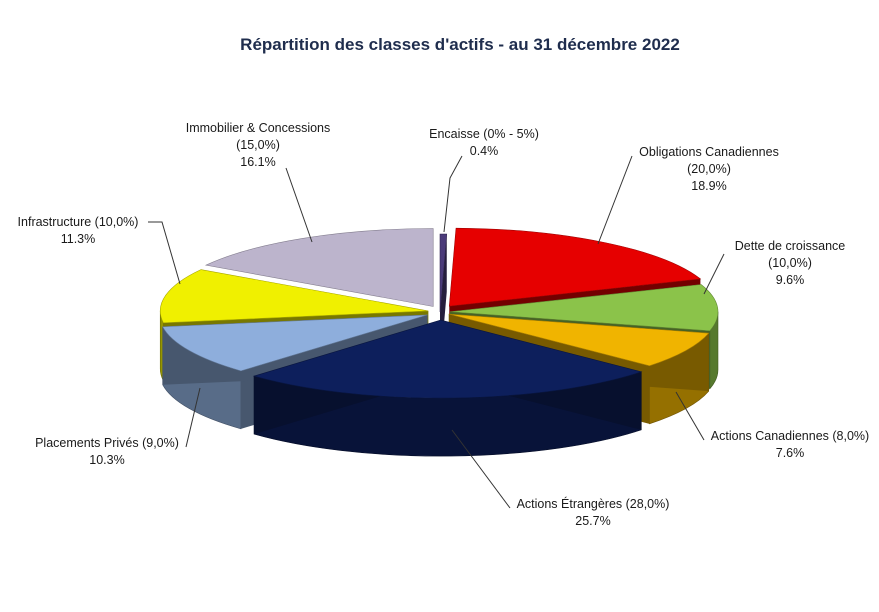  What do you see at coordinates (790, 246) in the screenshot?
I see `slice-label-2-name: Dette de croissance` at bounding box center [790, 246].